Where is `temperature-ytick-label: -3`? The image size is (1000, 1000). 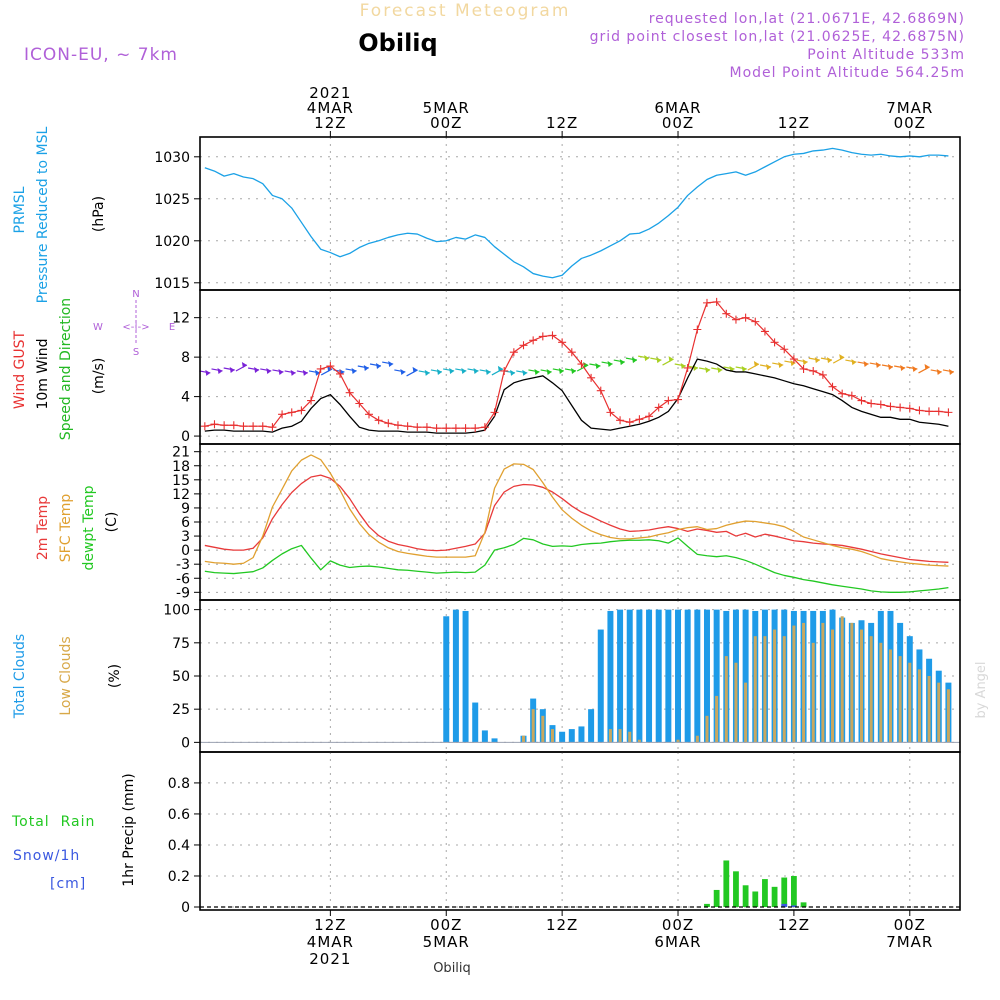
temperature-ytick-label: -3 is located at coordinates (183, 565).